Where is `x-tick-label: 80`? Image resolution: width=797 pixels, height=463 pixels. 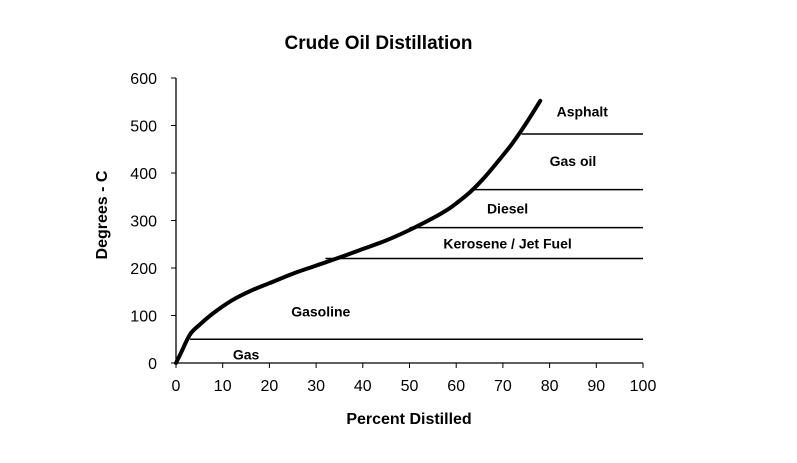
x-tick-label: 80 is located at coordinates (550, 386).